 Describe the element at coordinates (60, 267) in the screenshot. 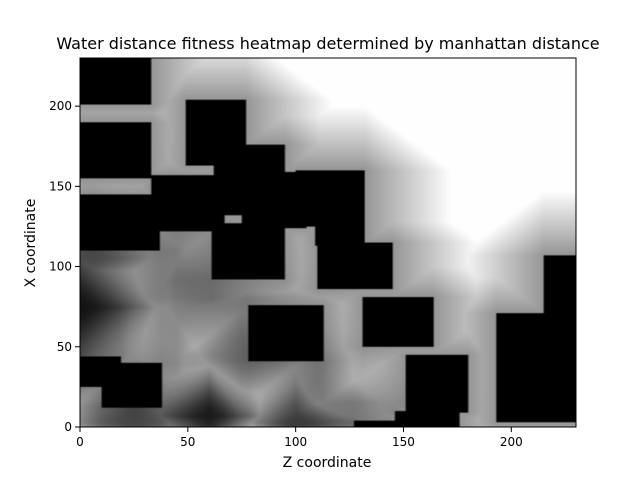

I see `y-tick-label: 100` at that location.